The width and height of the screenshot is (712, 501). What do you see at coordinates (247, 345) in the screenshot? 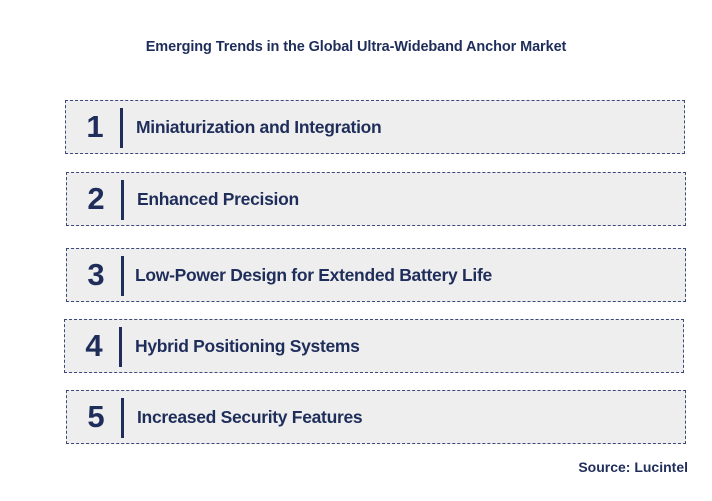
I see `trend-label: Hybrid Positioning Systems` at bounding box center [247, 345].